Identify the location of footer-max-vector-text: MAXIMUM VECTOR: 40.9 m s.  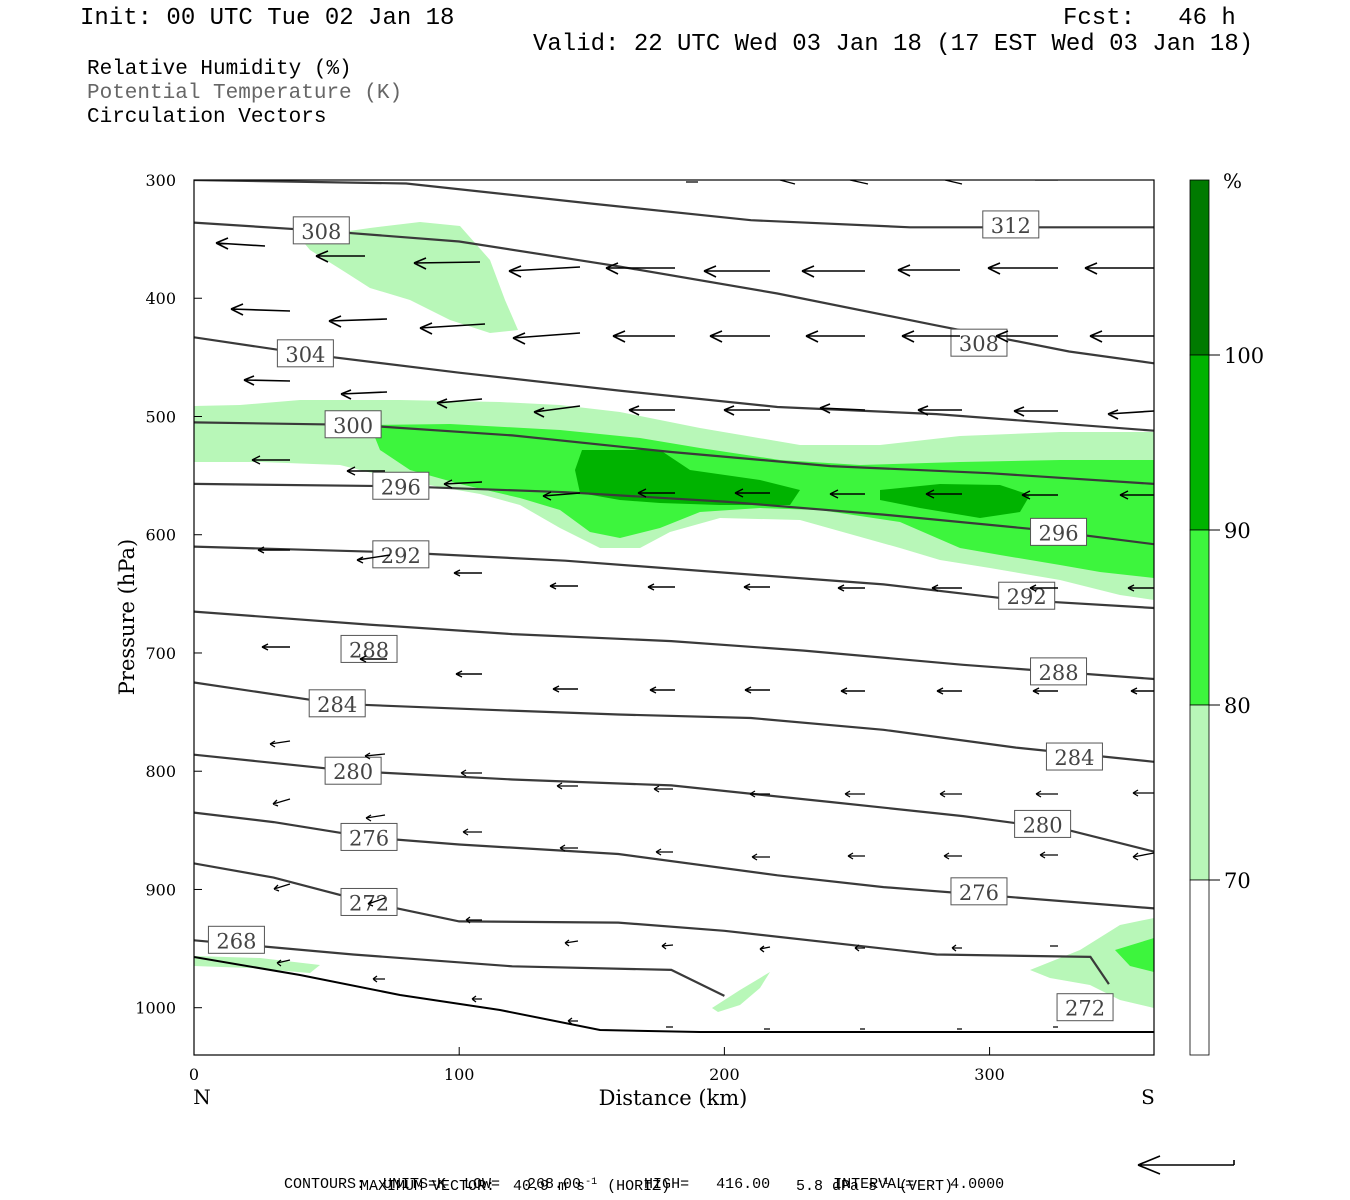
(473, 1186).